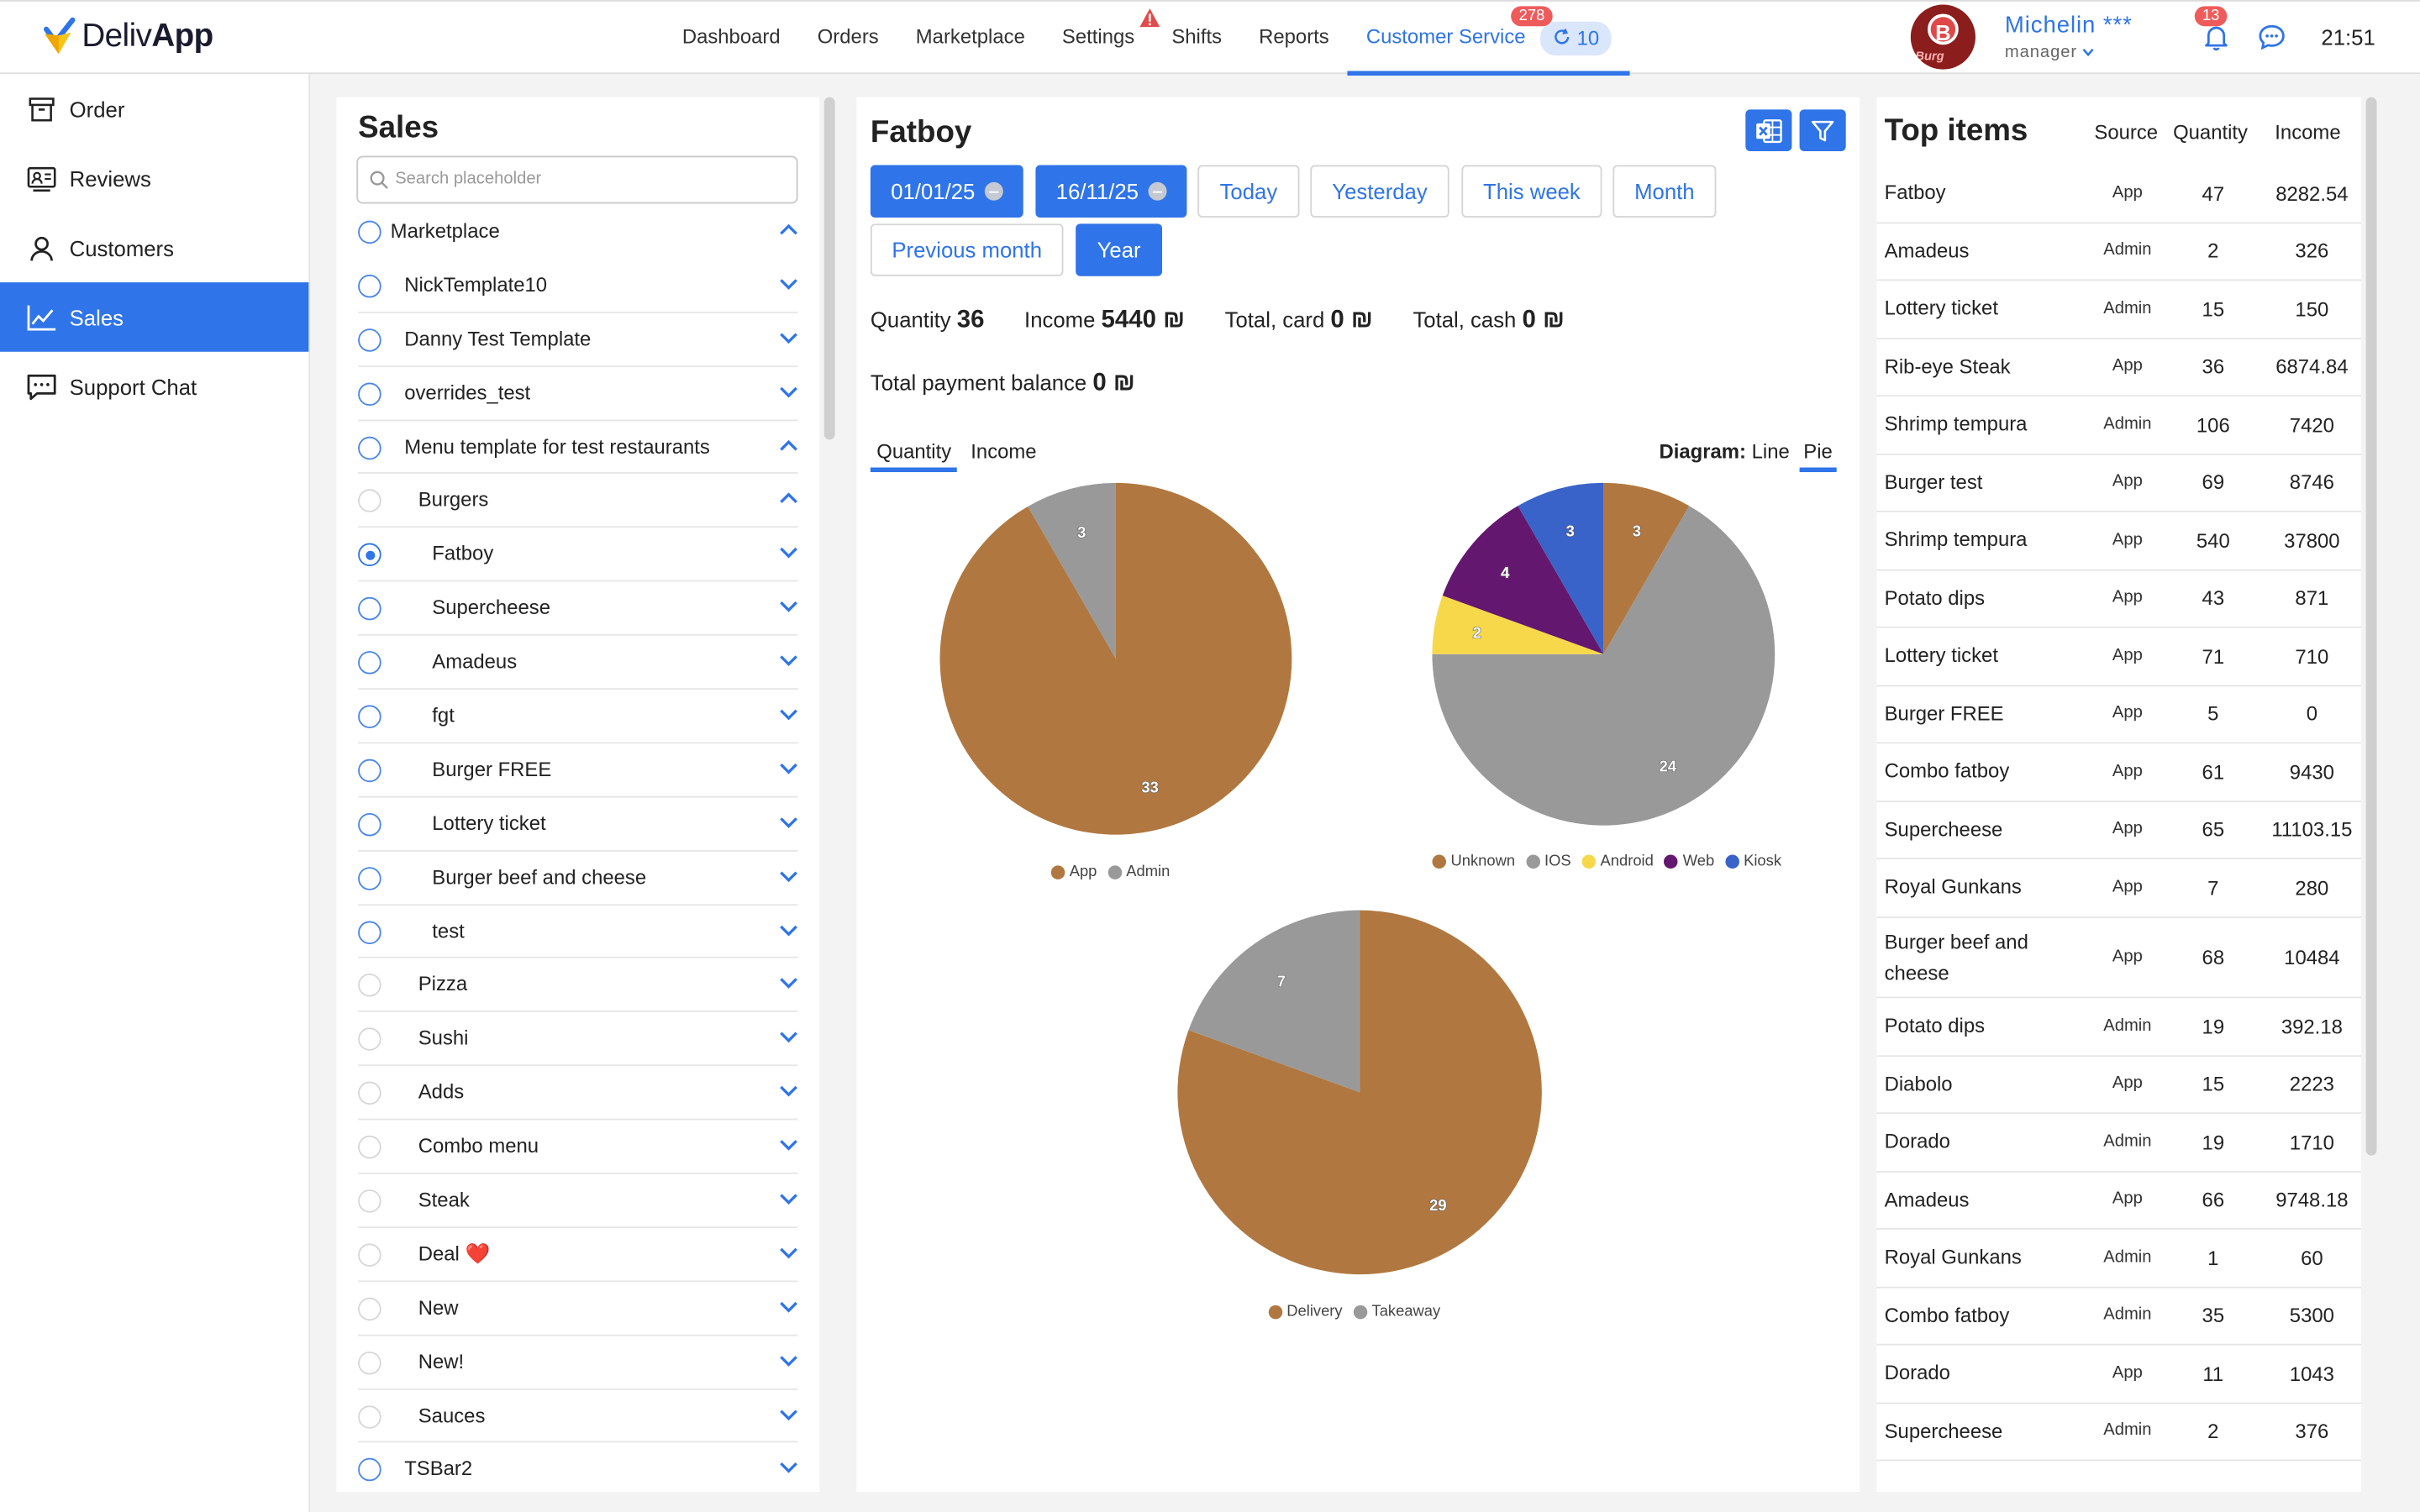  I want to click on nav-orders: Orders, so click(848, 36).